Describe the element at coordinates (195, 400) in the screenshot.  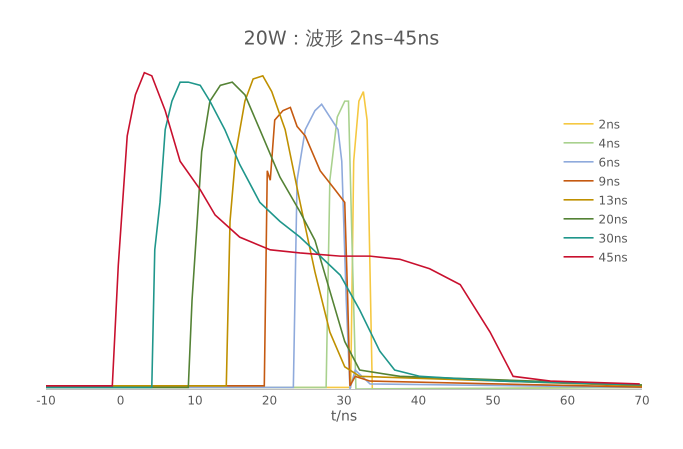
I see `x-tick-label: 10` at that location.